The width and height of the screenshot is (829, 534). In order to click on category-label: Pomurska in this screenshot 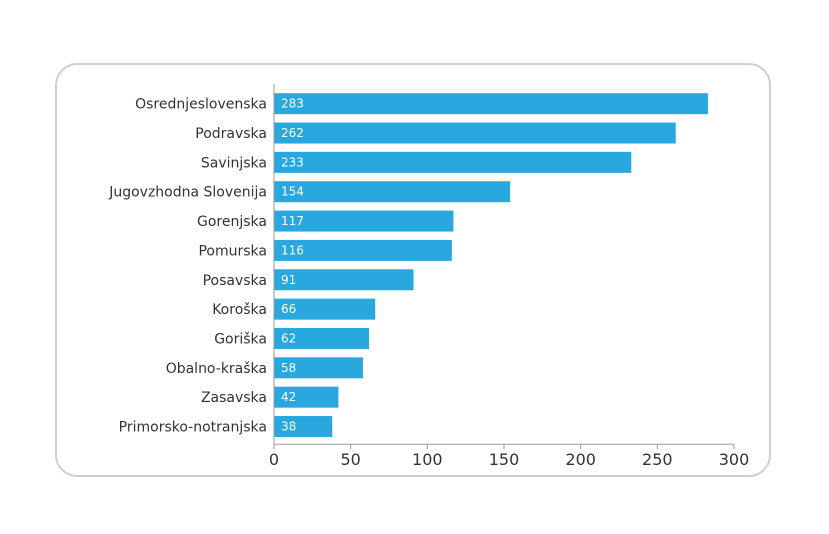, I will do `click(232, 251)`.